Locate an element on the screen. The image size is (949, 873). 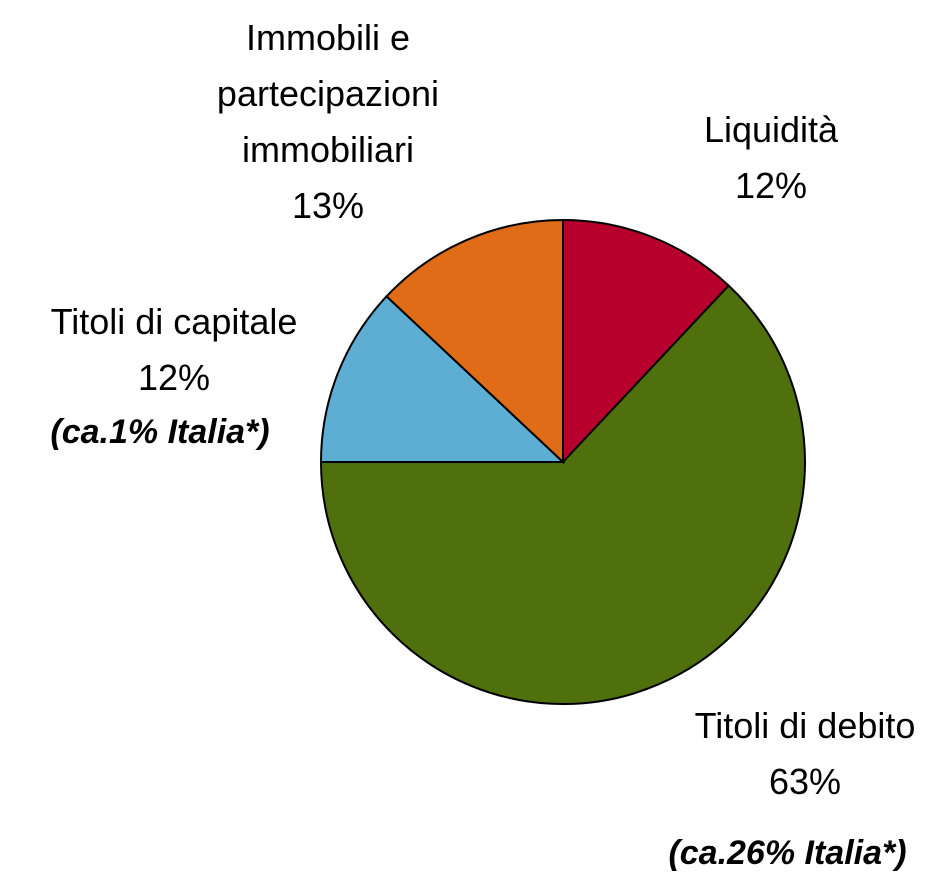
slice-label: Immobili e partecipazioni immobiliari 13% is located at coordinates (328, 122).